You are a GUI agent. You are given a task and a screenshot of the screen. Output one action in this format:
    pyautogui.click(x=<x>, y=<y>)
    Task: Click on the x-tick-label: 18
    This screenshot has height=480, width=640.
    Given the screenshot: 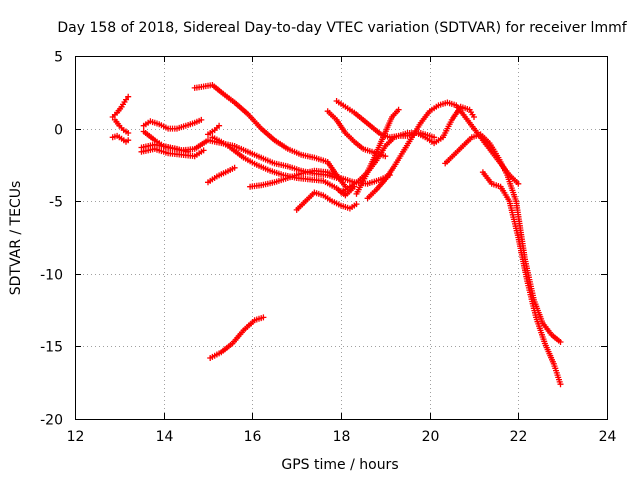 What is the action you would take?
    pyautogui.click(x=342, y=437)
    